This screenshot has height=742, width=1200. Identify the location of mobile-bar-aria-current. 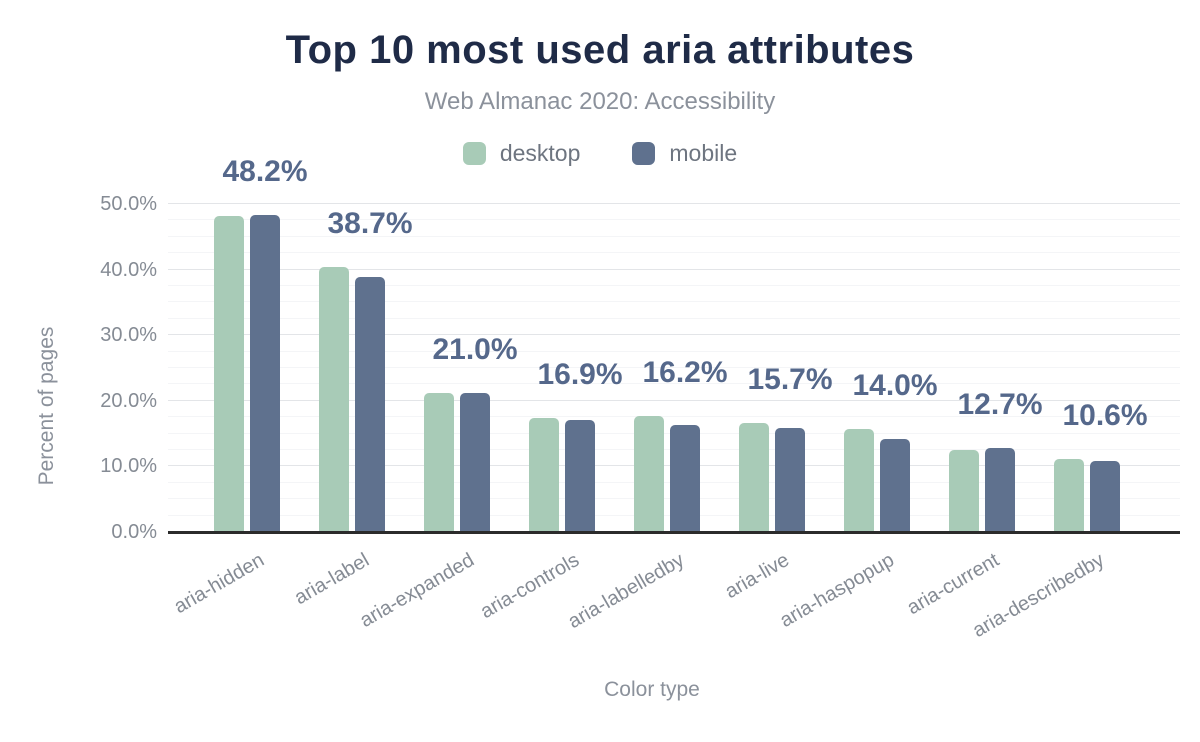
(1000, 489).